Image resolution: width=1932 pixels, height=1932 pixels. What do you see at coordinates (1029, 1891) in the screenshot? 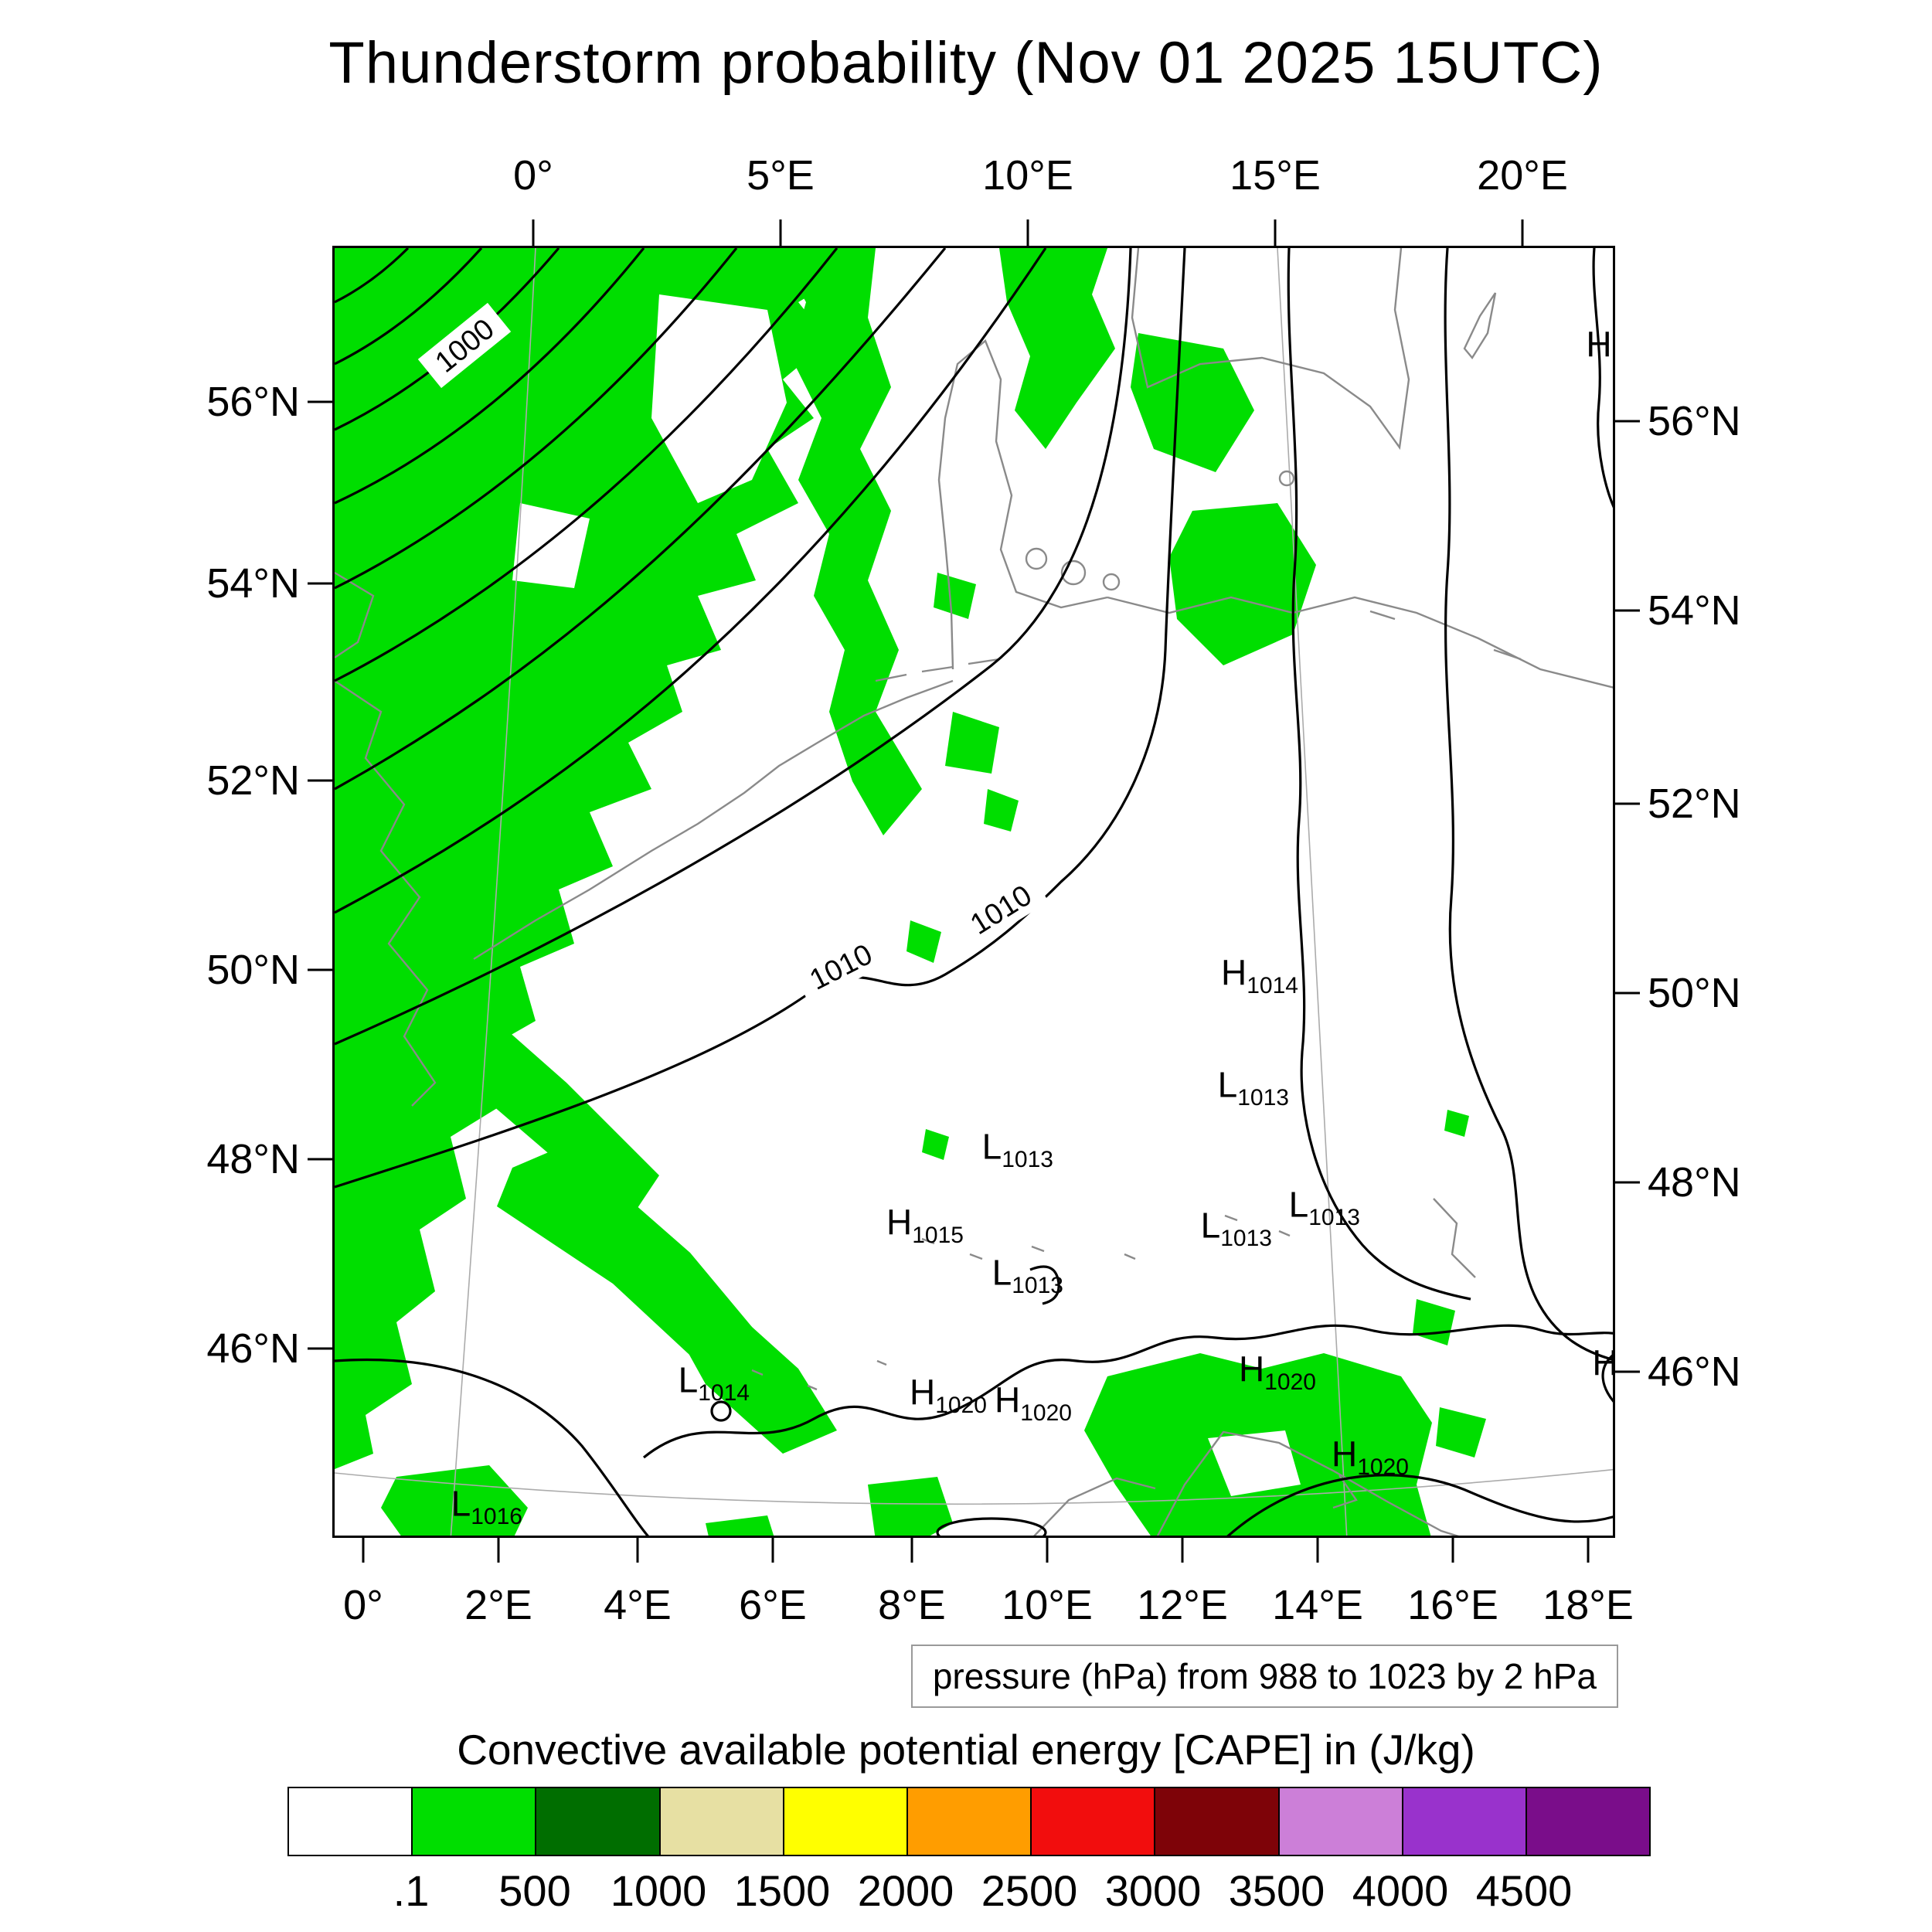
I see `colorbar-tick-label: 2500` at bounding box center [1029, 1891].